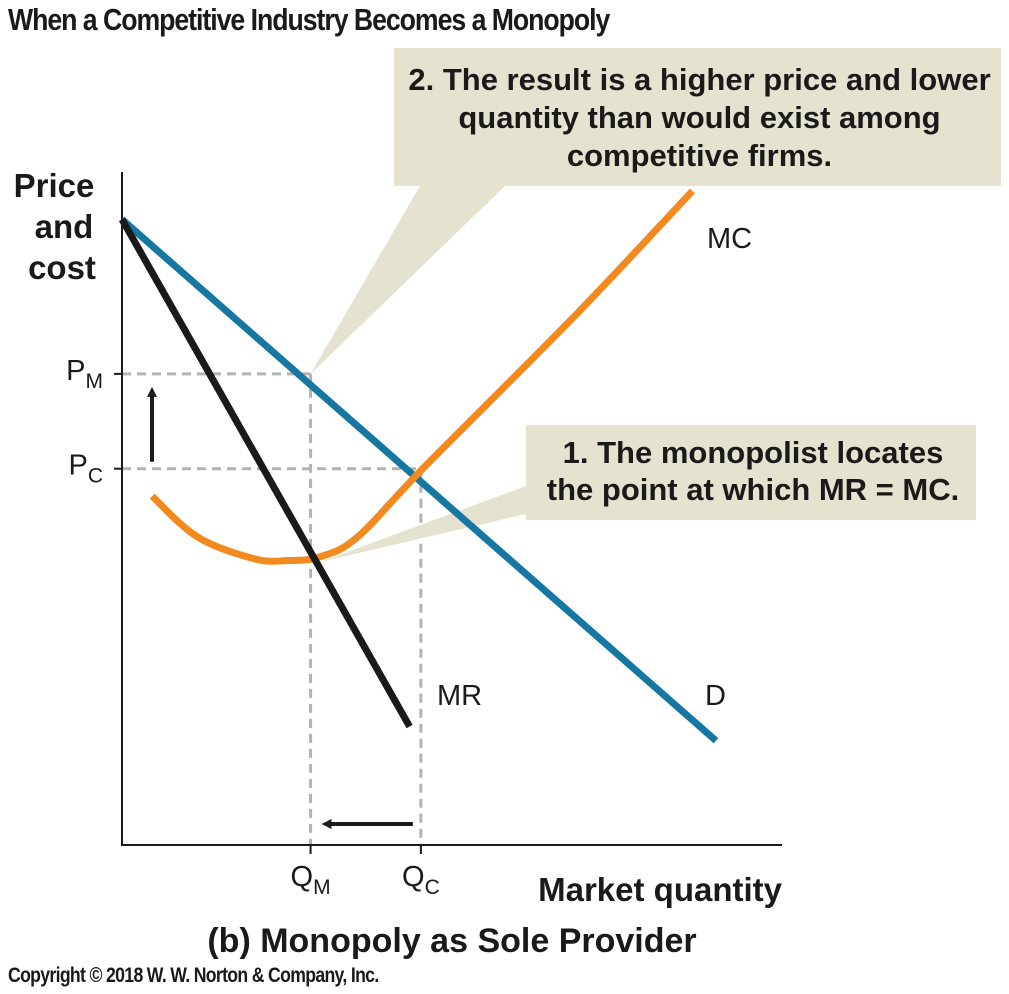 The height and width of the screenshot is (994, 1009). Describe the element at coordinates (459, 696) in the screenshot. I see `series-label-mr: MR` at that location.